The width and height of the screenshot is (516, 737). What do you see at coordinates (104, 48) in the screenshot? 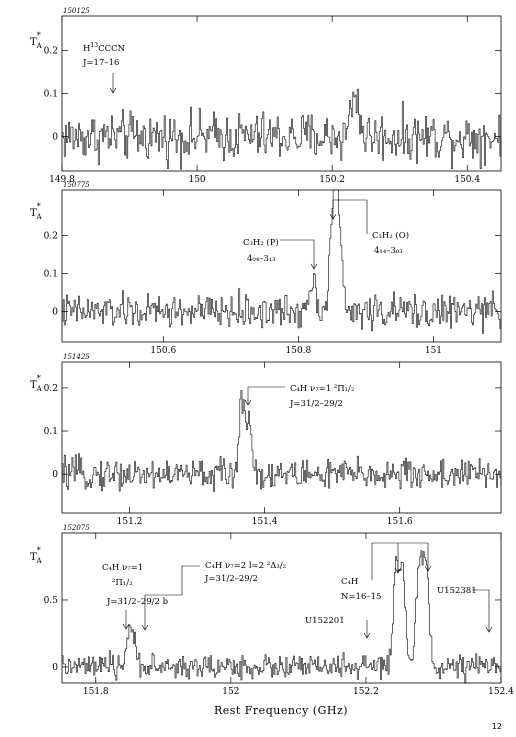
I see `annotation-label: H13CCCN` at bounding box center [104, 48].